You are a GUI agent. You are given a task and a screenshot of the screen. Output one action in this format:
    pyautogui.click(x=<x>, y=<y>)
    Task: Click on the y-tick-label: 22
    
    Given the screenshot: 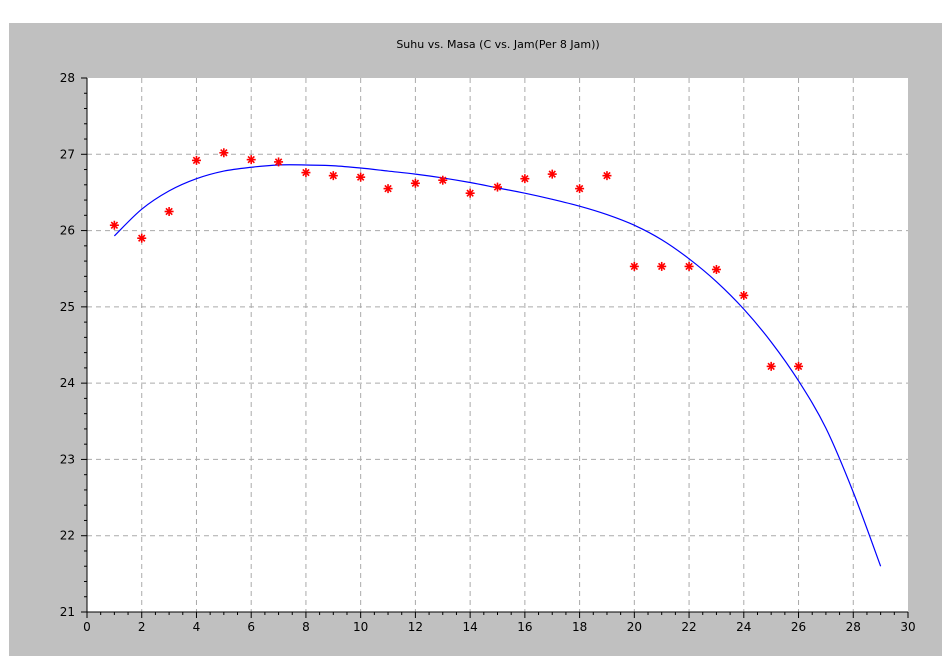 What is the action you would take?
    pyautogui.click(x=67, y=536)
    